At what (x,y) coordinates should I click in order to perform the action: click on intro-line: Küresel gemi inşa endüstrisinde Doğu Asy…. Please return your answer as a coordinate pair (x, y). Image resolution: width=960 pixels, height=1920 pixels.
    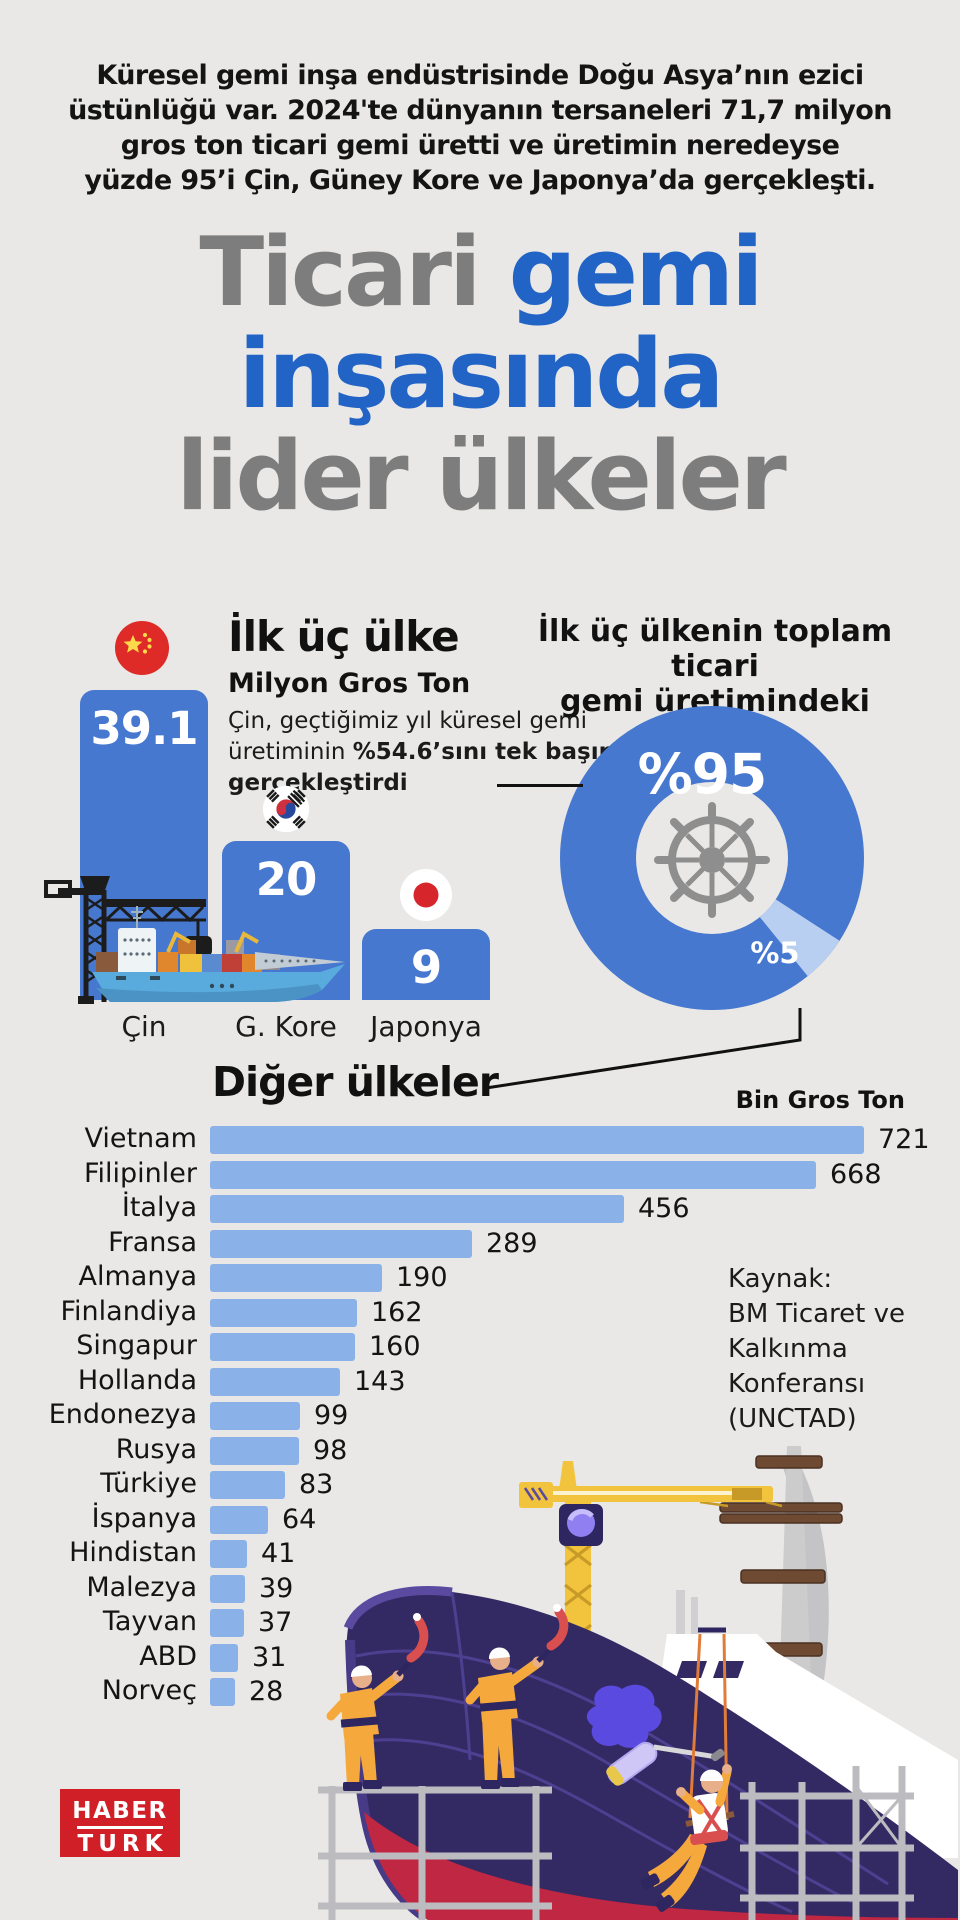
    Looking at the image, I should click on (480, 75).